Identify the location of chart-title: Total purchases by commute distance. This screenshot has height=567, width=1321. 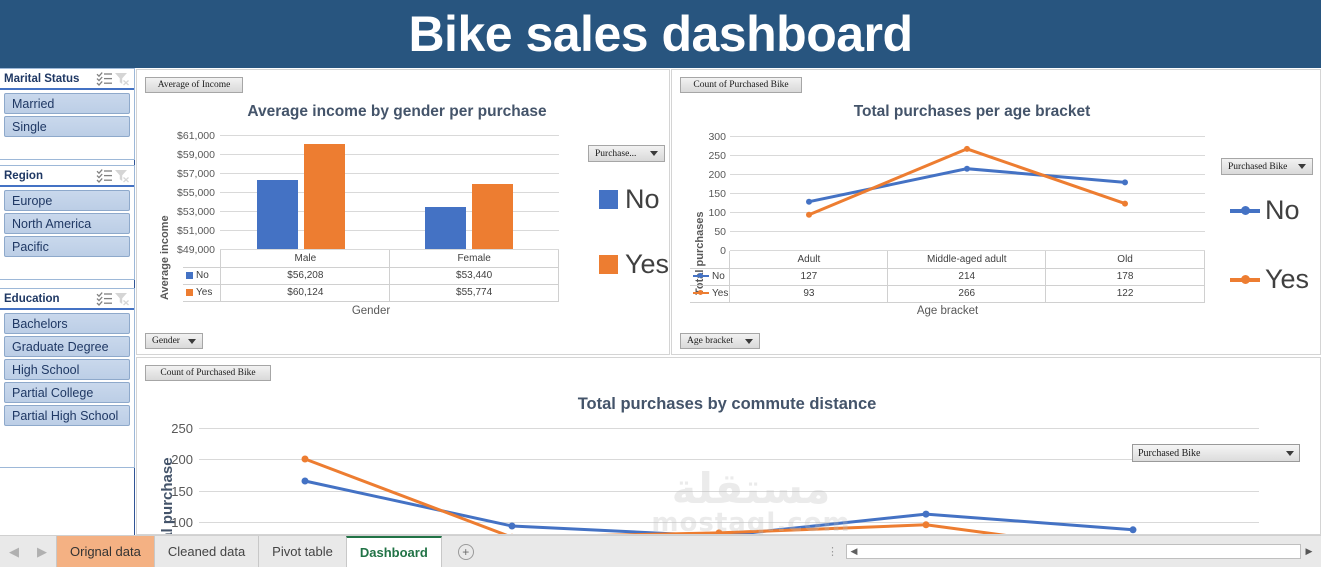
(727, 404).